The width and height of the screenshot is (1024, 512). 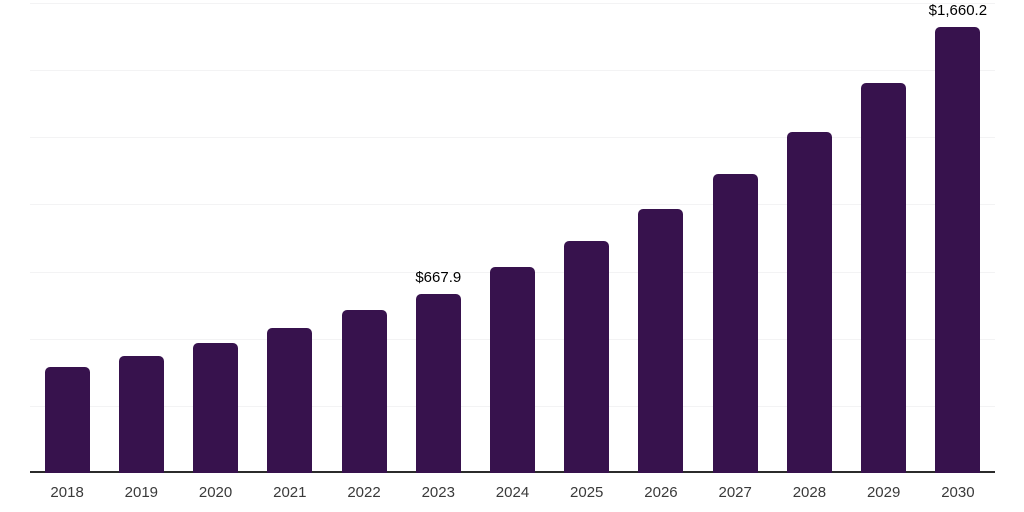 What do you see at coordinates (67, 492) in the screenshot?
I see `x-tick-2018: 2018` at bounding box center [67, 492].